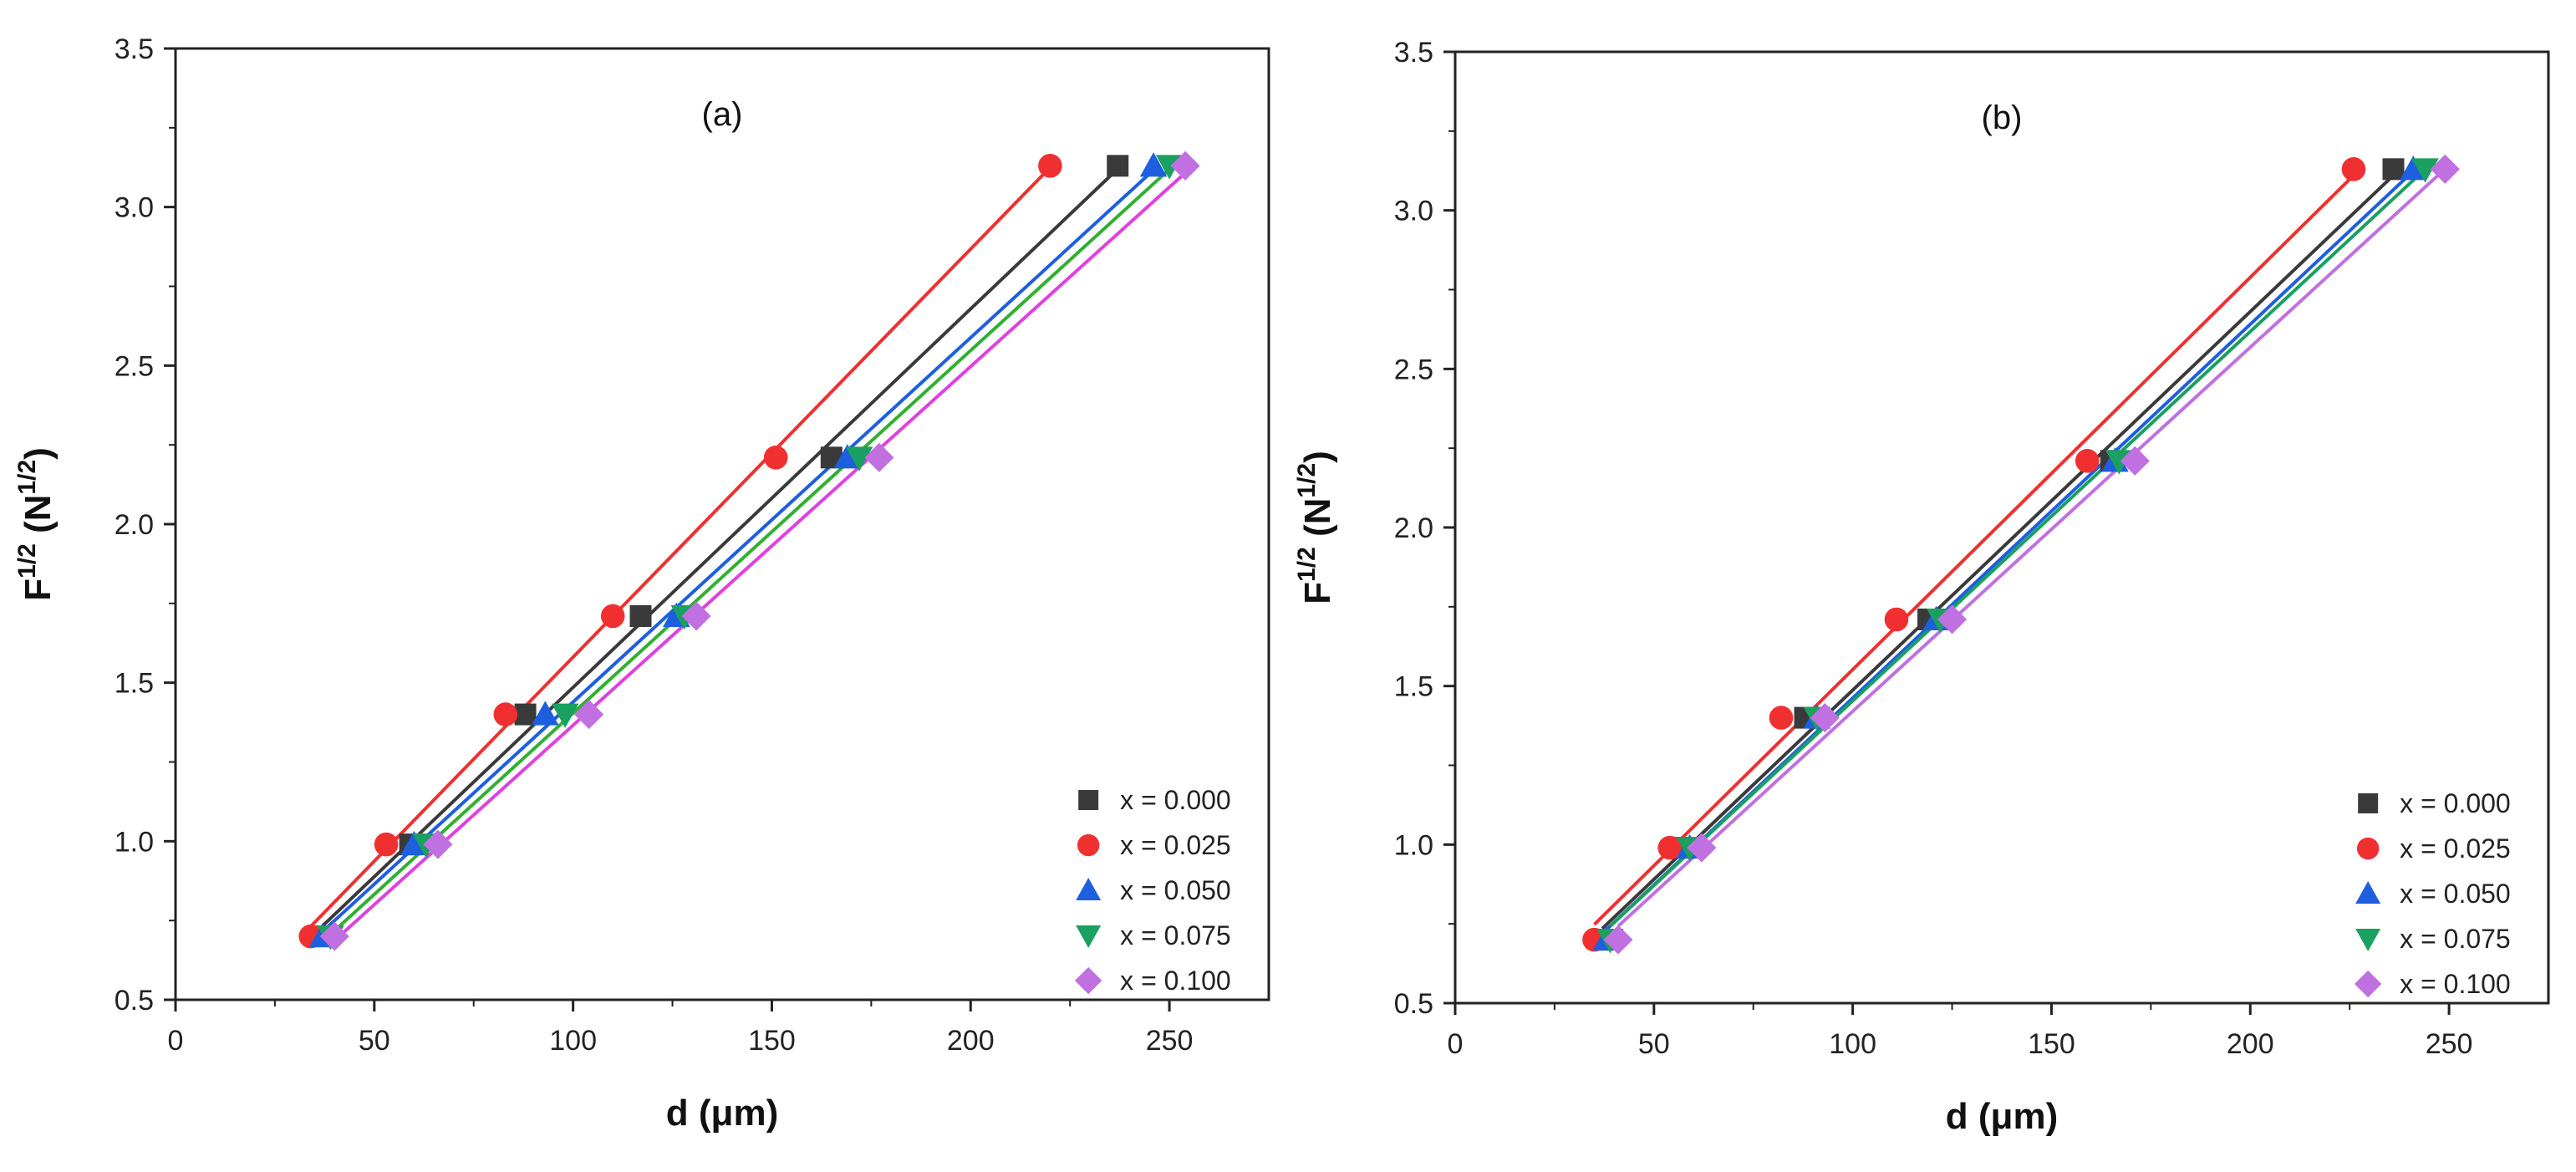 This screenshot has width=2576, height=1172. Describe the element at coordinates (971, 1041) in the screenshot. I see `x-tick-label: 200` at that location.